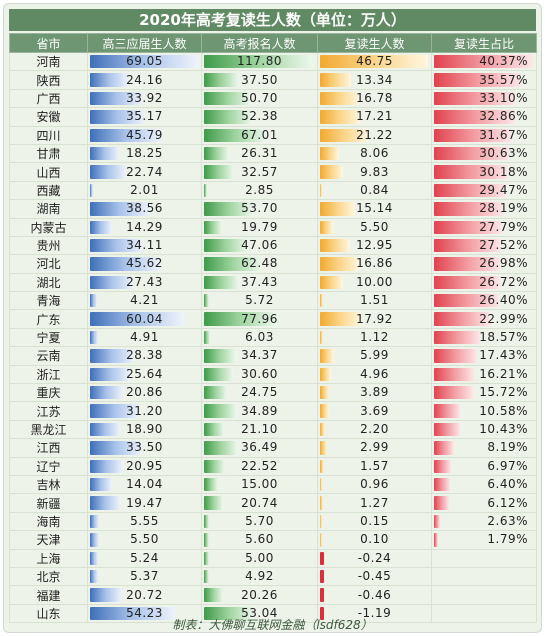  Describe the element at coordinates (273, 135) in the screenshot. I see `table-row: 四川 45.79 67.01 21.22 31.67%` at that location.